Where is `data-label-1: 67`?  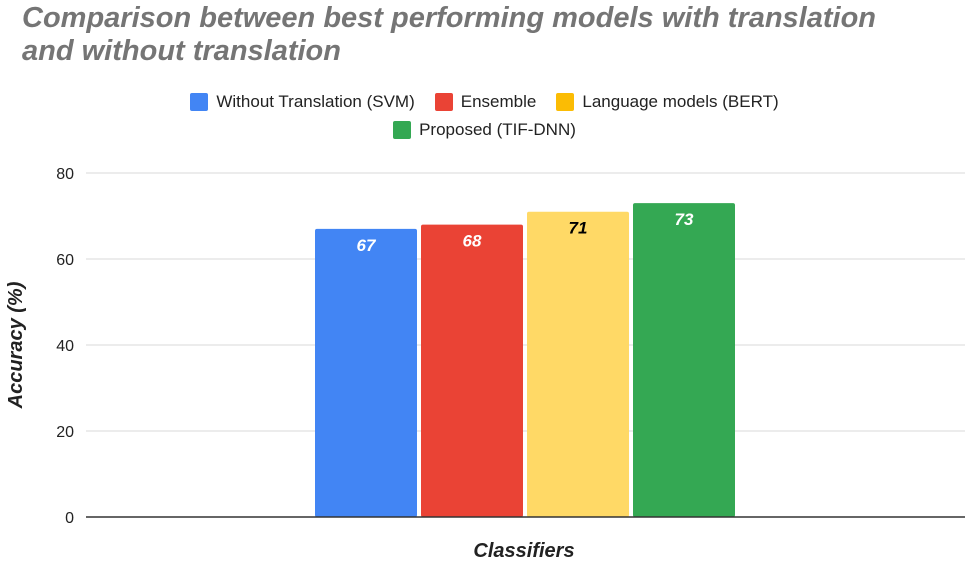
data-label-1: 67 is located at coordinates (367, 245).